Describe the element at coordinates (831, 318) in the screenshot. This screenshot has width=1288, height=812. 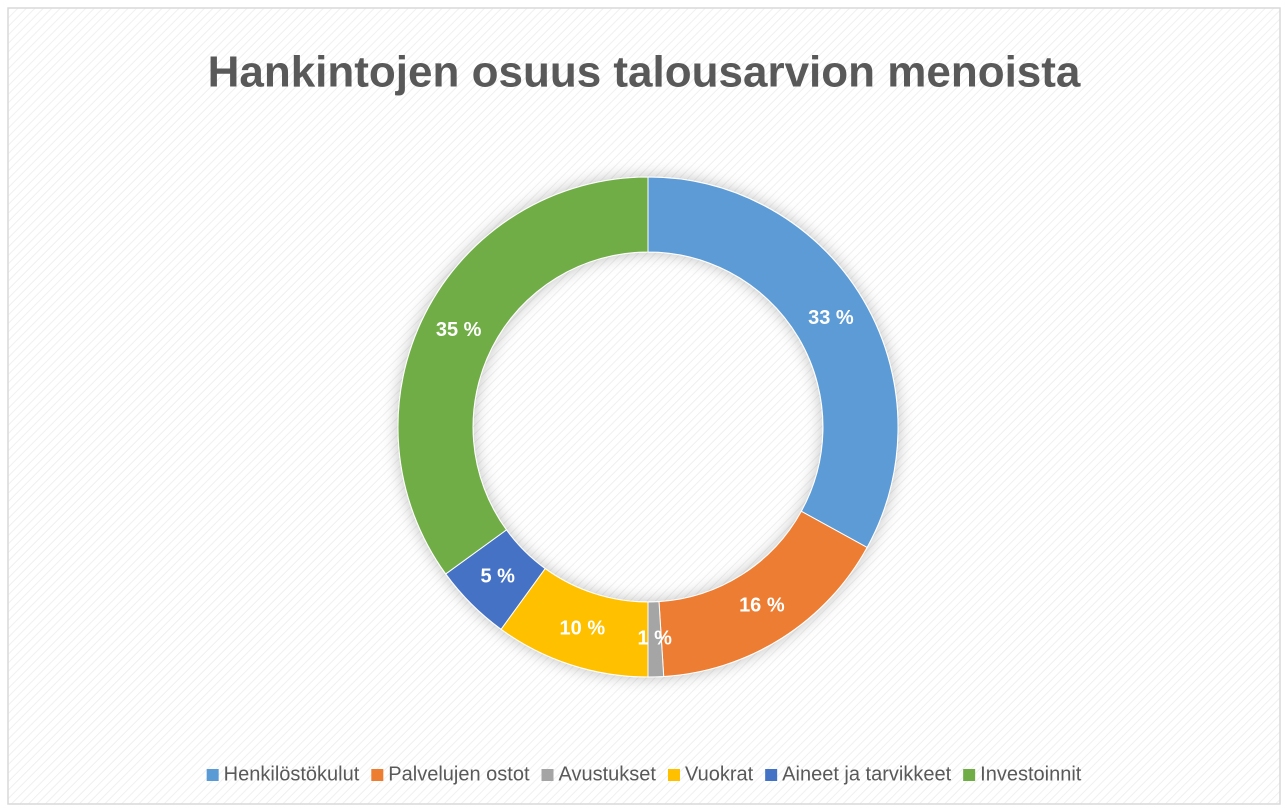
I see `value-label: 33 %` at that location.